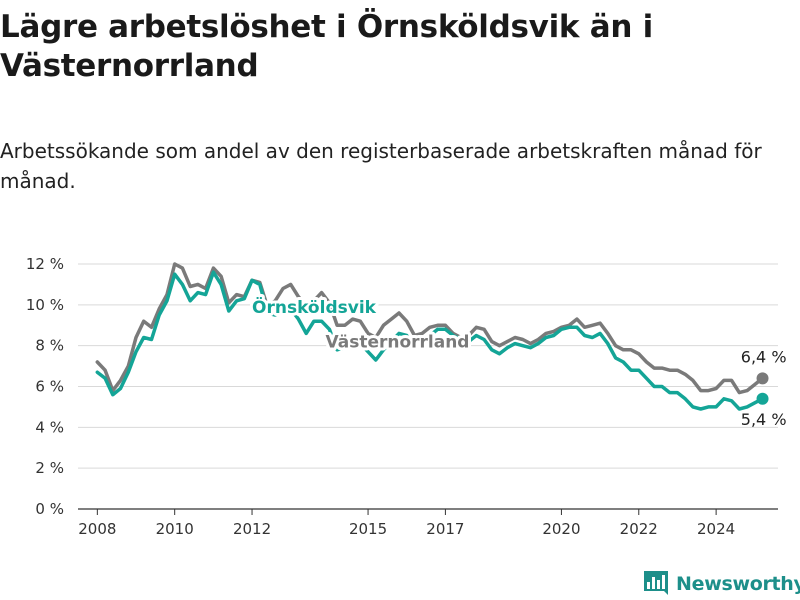 The image size is (800, 600). What do you see at coordinates (762, 378) in the screenshot?
I see `end-point-vasternorrland` at bounding box center [762, 378].